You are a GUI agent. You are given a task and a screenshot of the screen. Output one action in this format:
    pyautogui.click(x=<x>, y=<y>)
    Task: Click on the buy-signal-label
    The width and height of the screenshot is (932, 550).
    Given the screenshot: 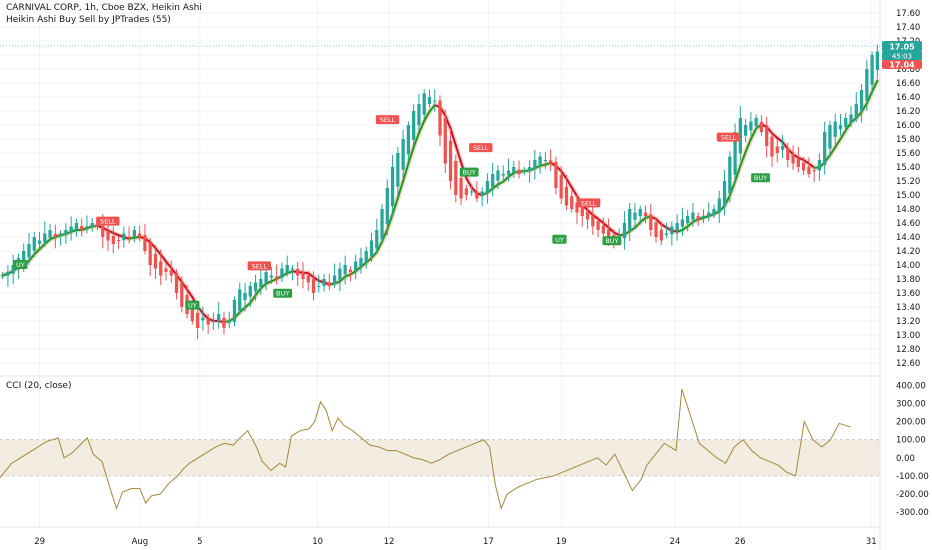 What is the action you would take?
    pyautogui.click(x=20, y=264)
    